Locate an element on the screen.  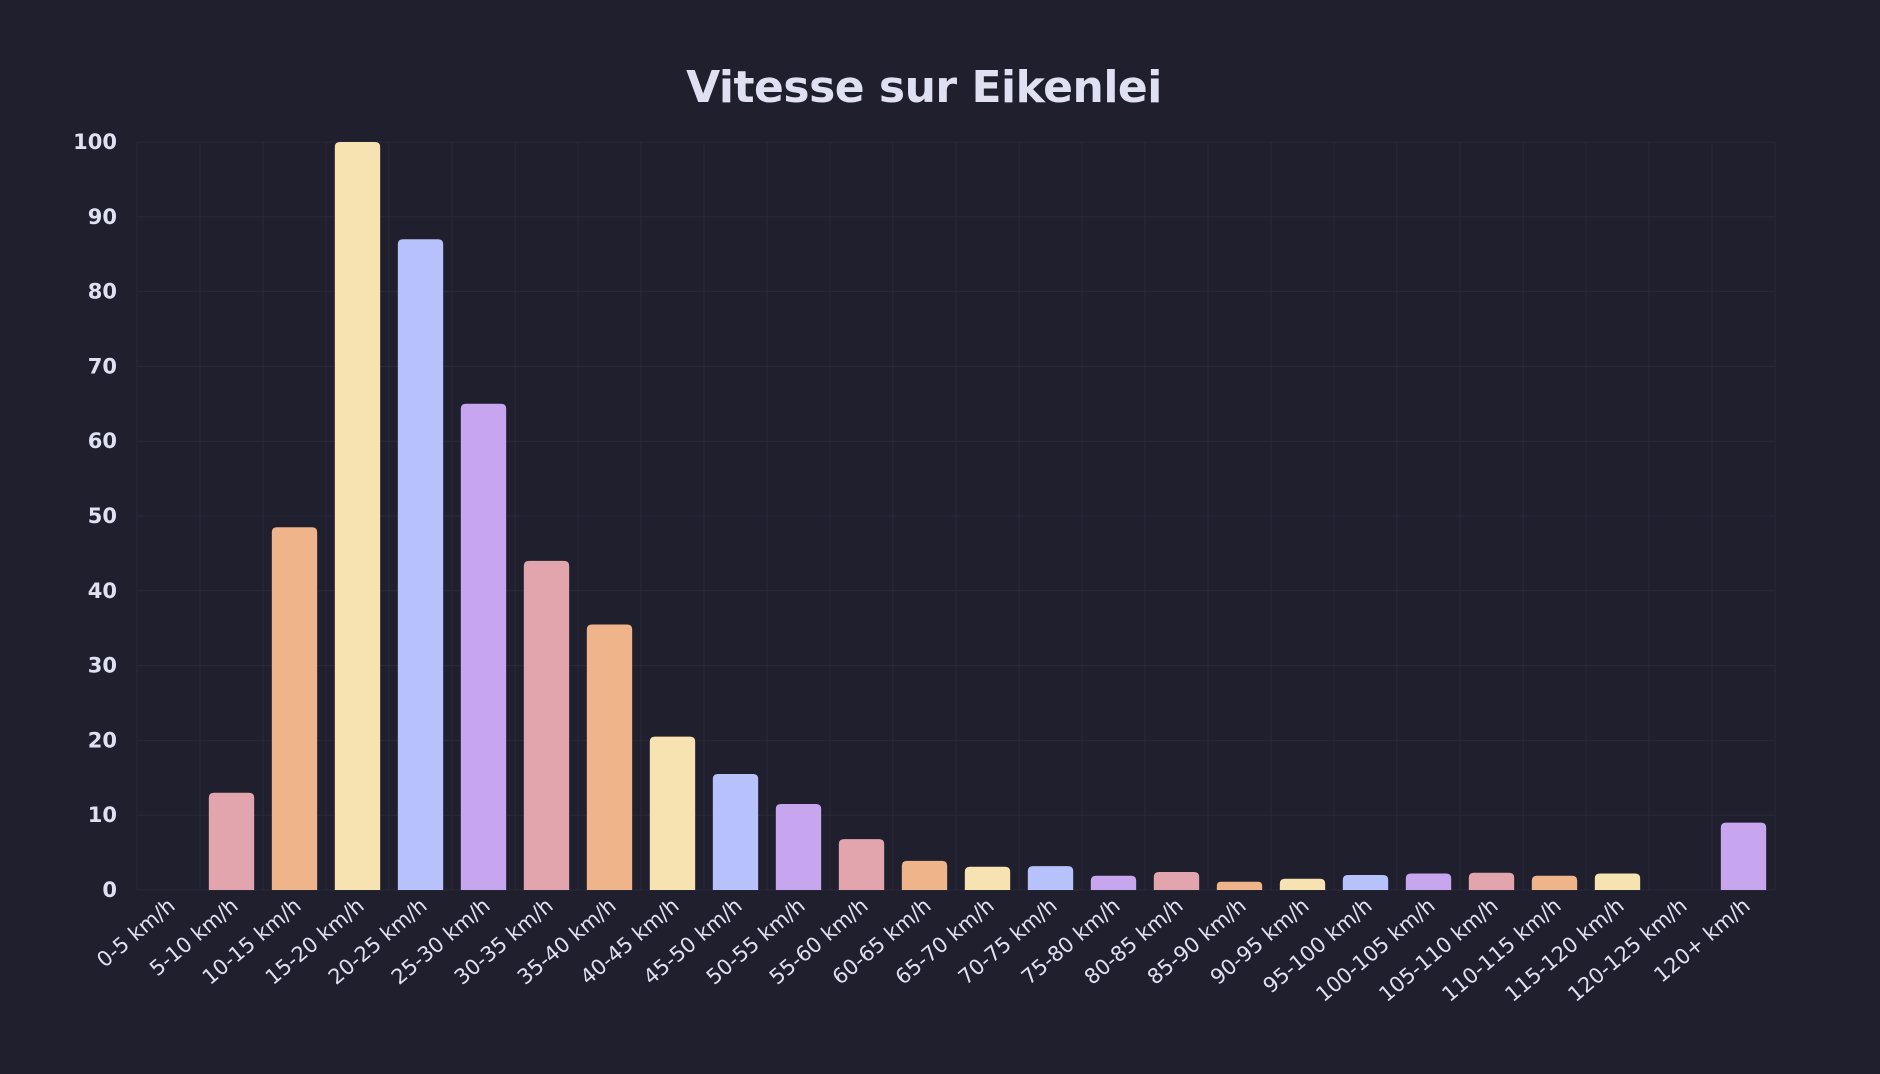
y-axis: 0 10 20 30 40 50 60 70 80 90 100 is located at coordinates (95, 516).